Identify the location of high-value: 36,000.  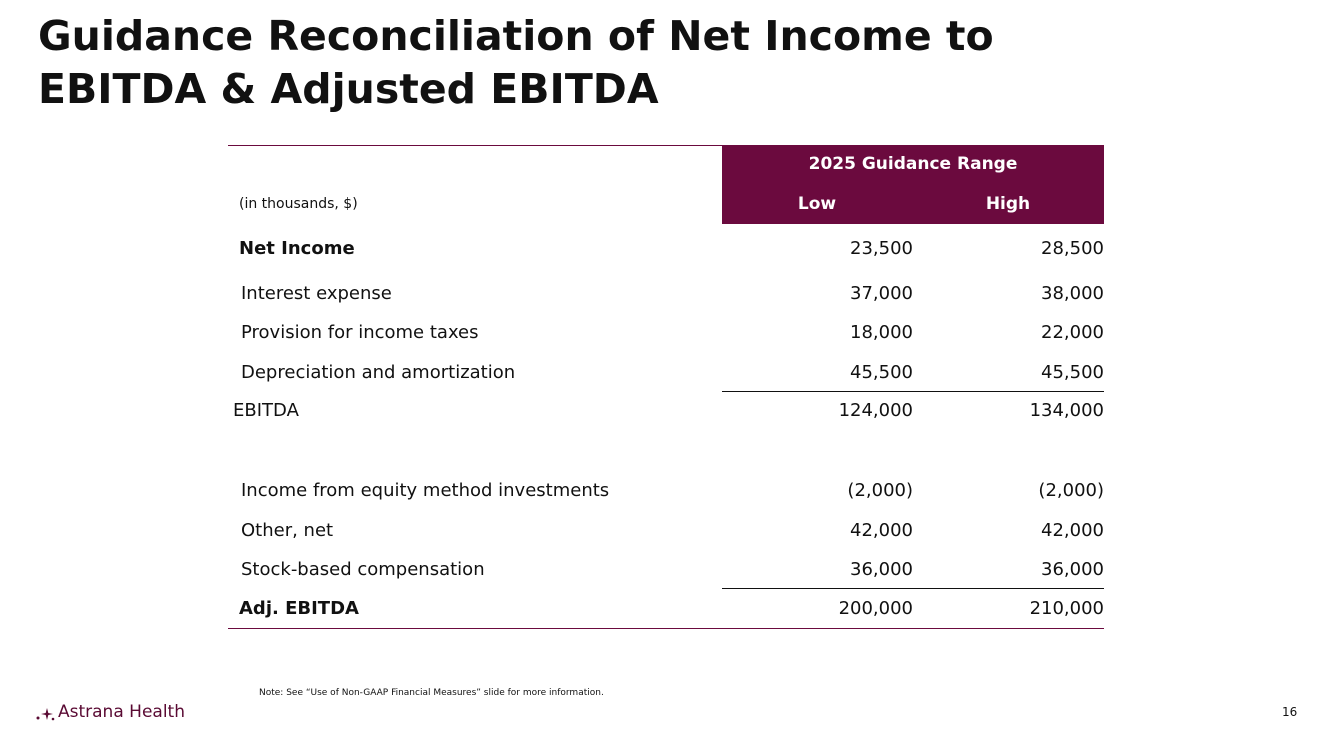
(1072, 569).